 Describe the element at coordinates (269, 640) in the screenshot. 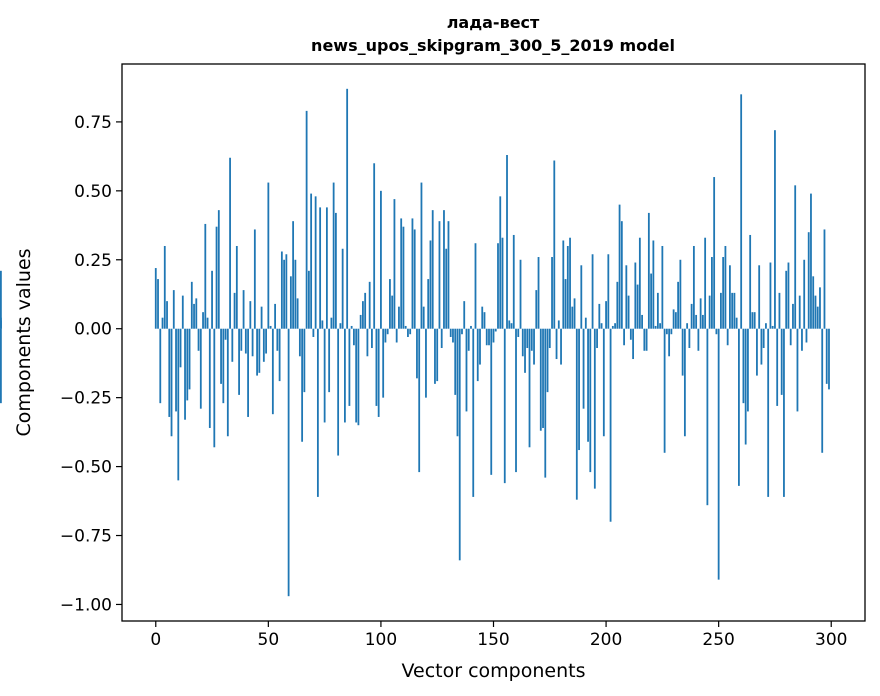

I see `x-tick-label: 50` at that location.